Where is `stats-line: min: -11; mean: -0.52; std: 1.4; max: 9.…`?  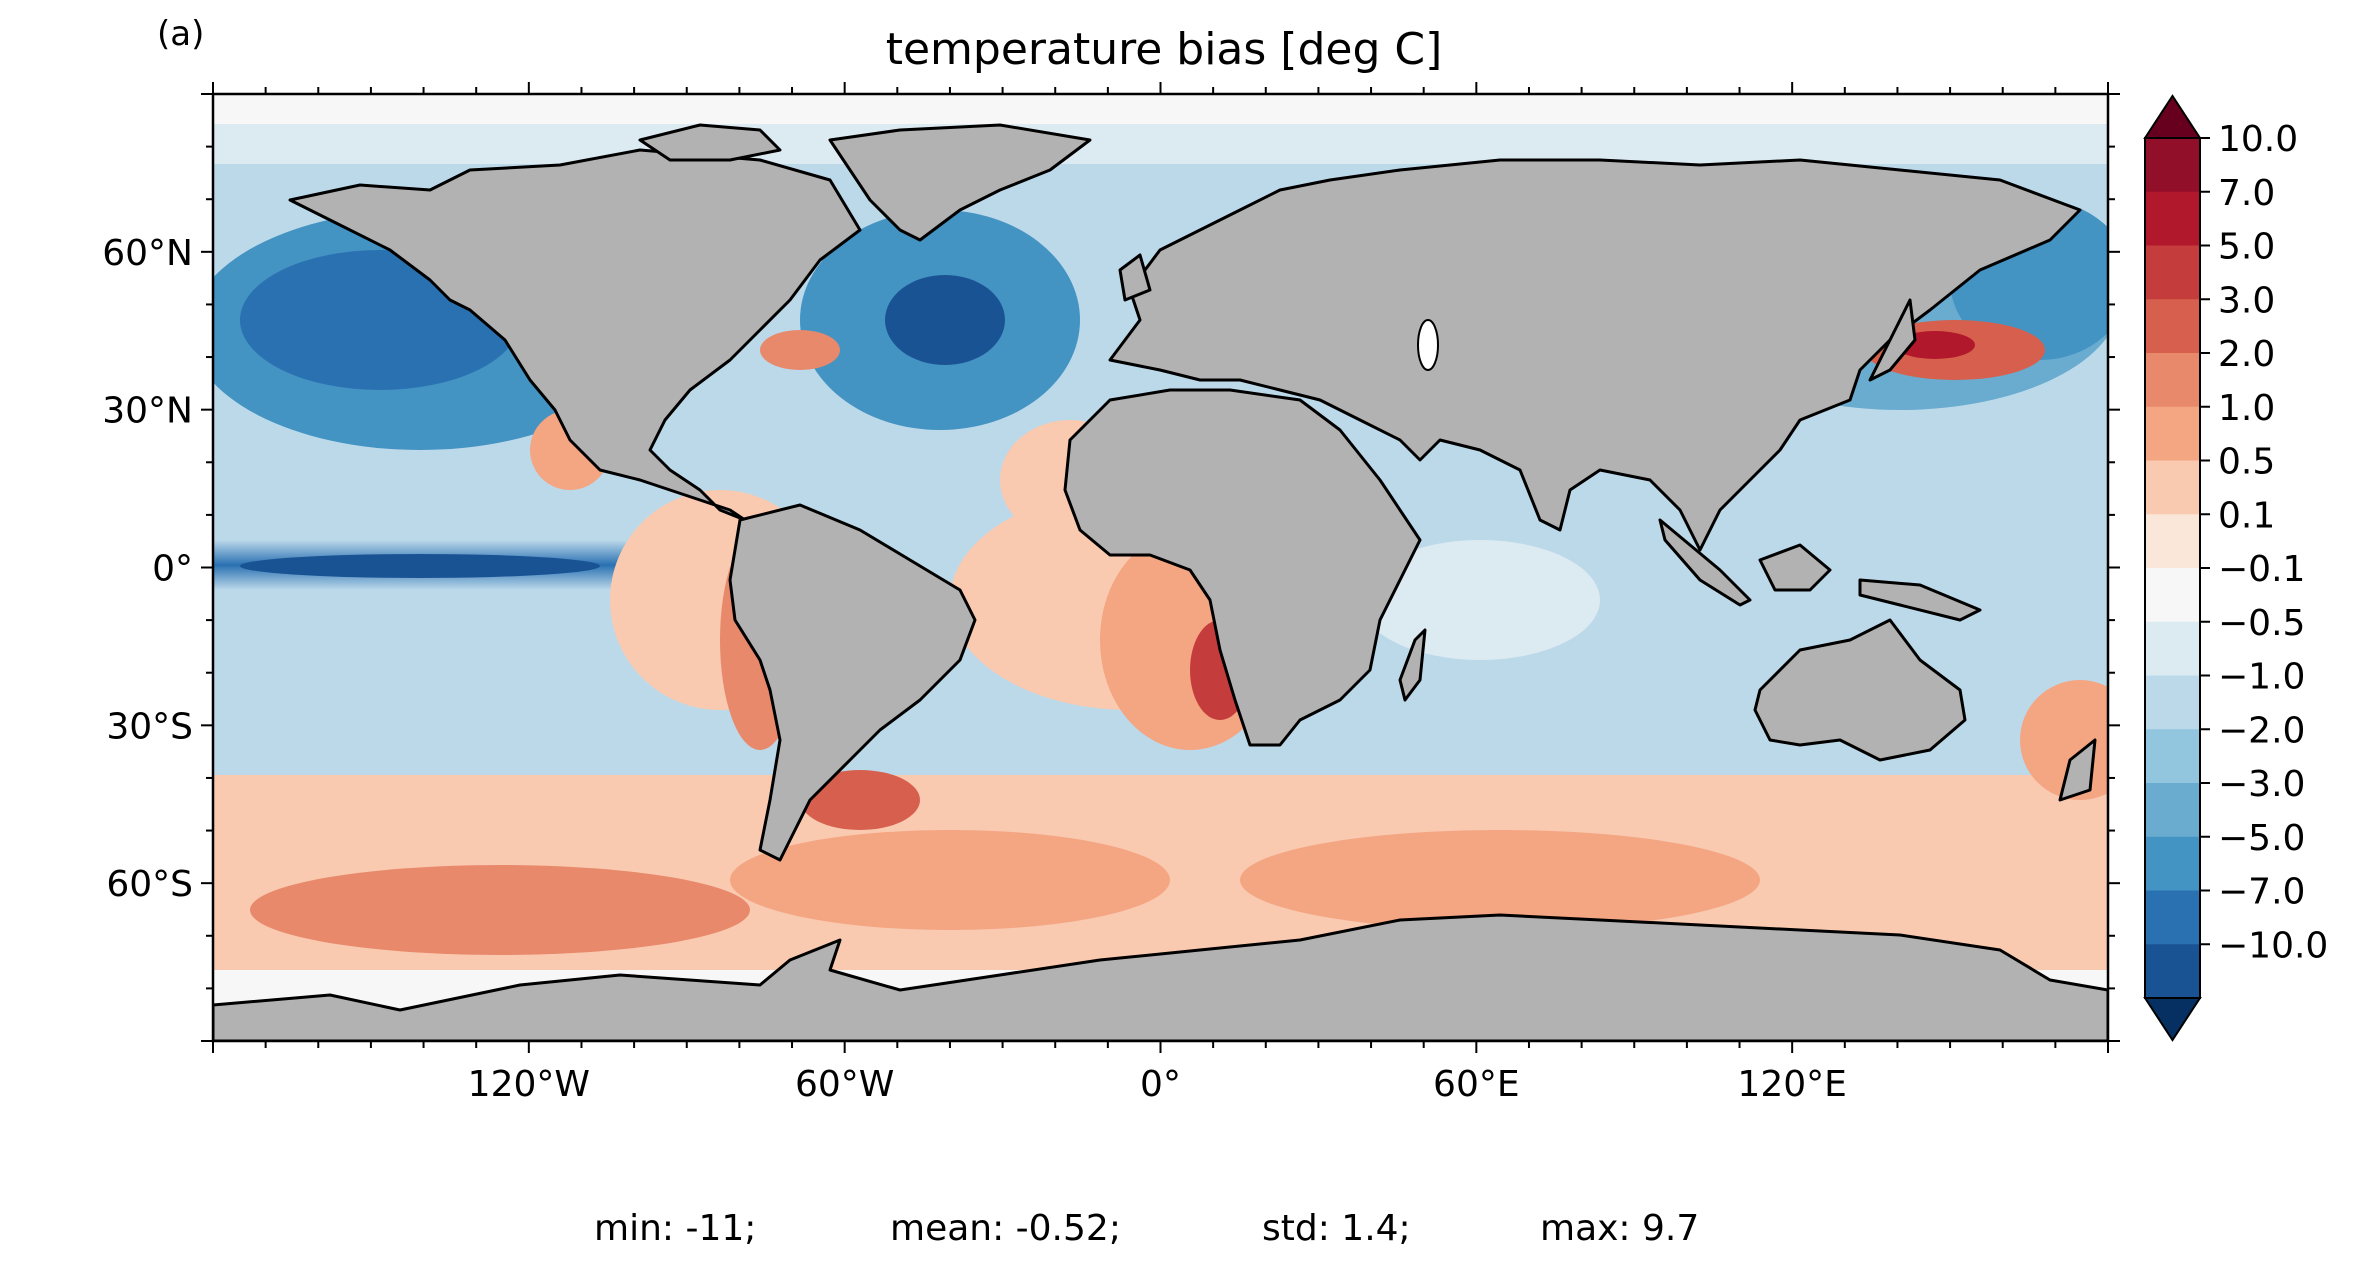
stats-line: min: -11; mean: -0.52; std: 1.4; max: 9.… is located at coordinates (1146, 1228).